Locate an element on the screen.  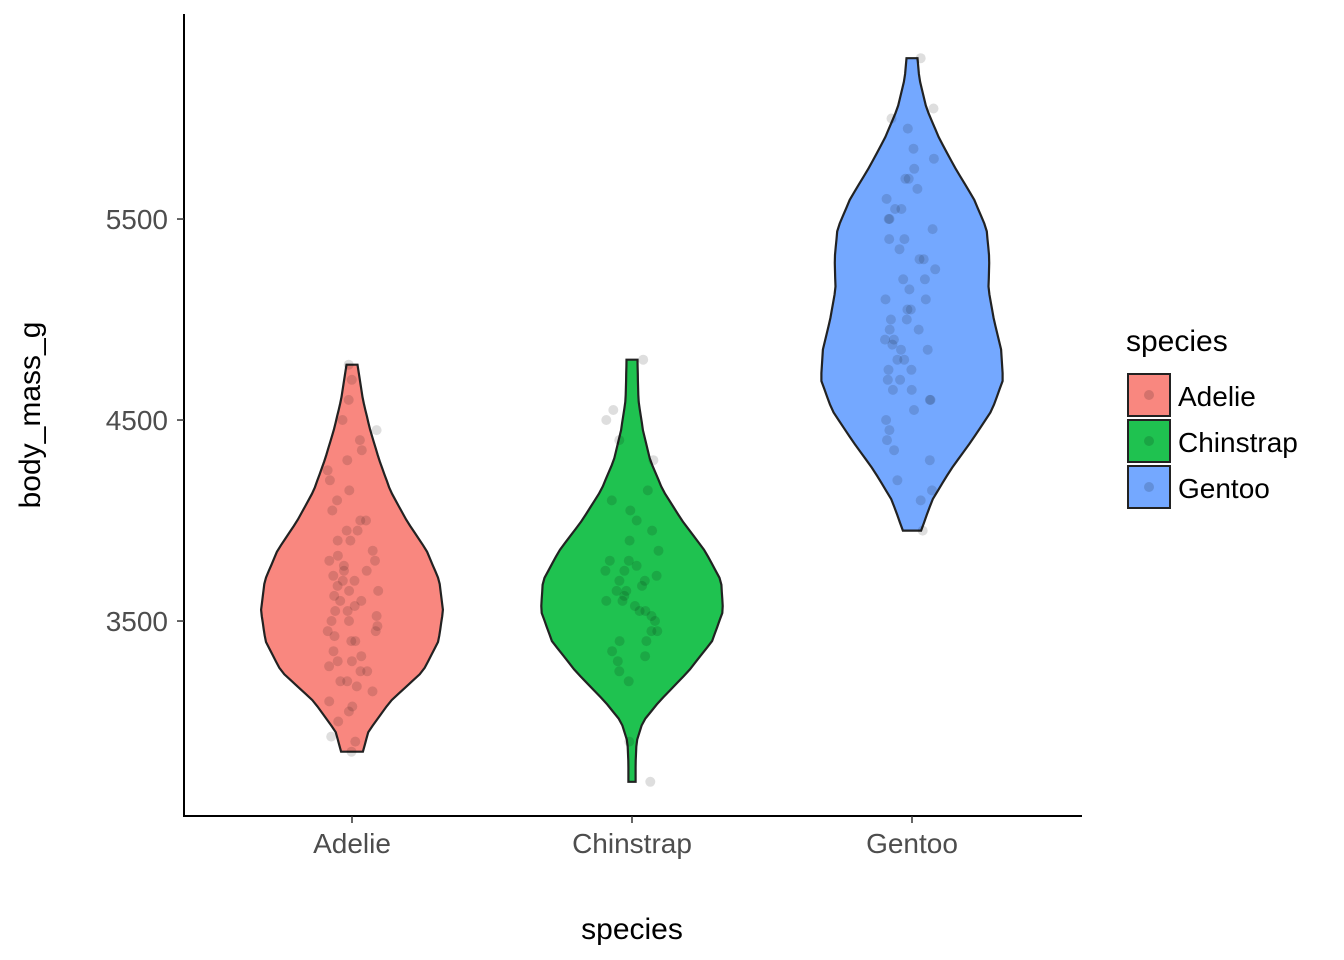
x-axis-title: species is located at coordinates (632, 929).